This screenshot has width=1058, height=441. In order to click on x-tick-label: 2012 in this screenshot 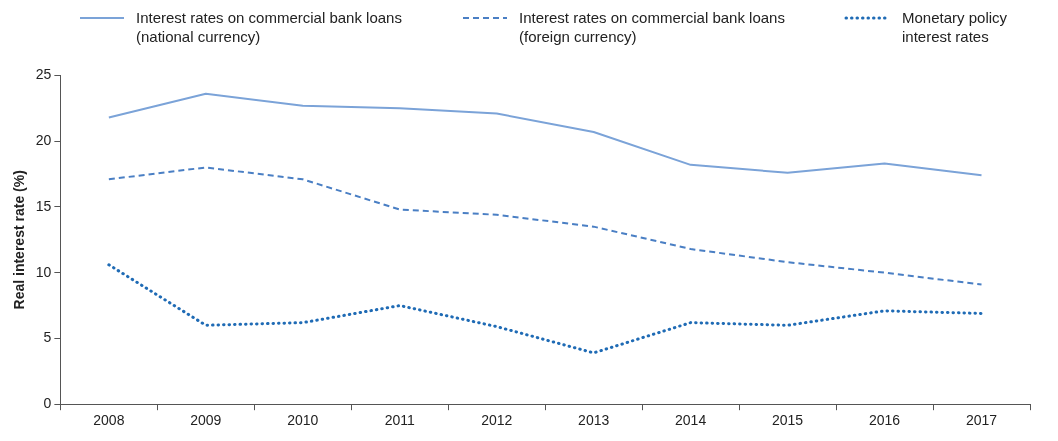, I will do `click(497, 420)`.